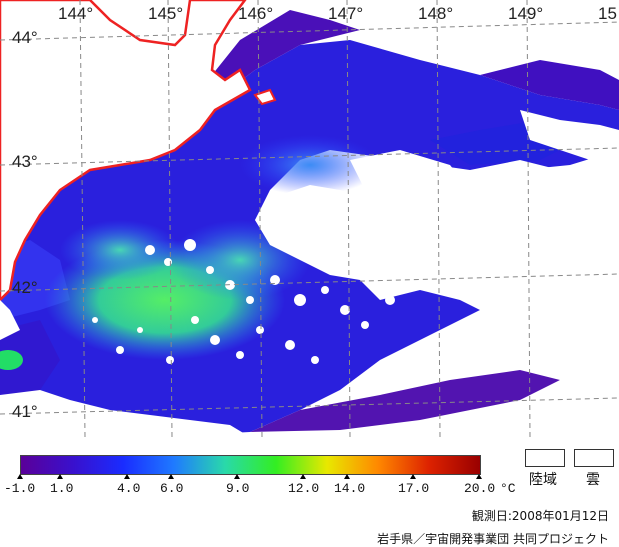  I want to click on colorbar-tick-label: 12.0, so click(304, 488).